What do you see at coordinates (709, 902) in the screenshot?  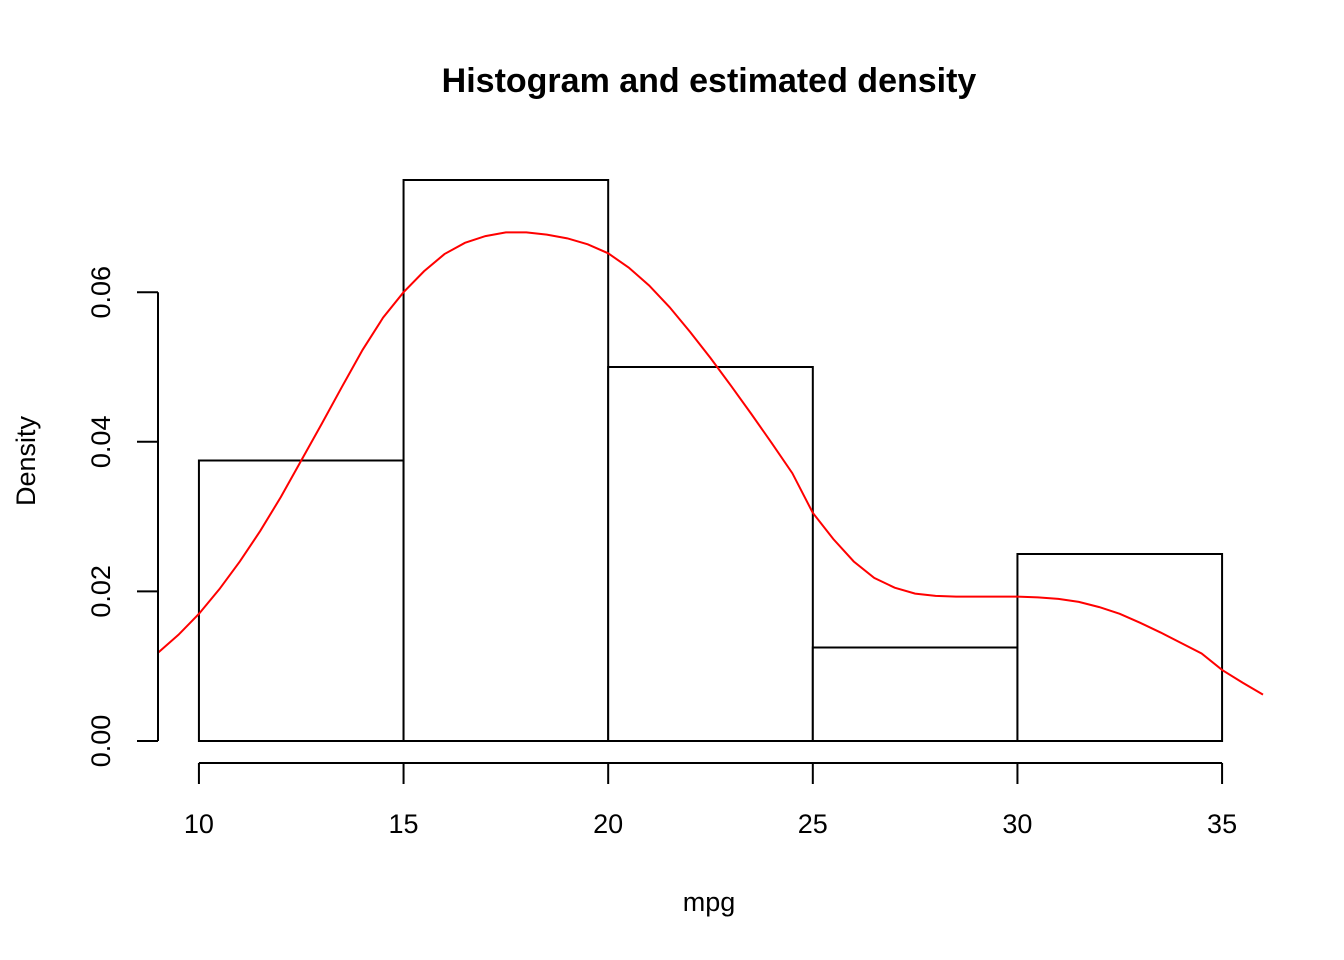 I see `x-axis-label: mpg` at bounding box center [709, 902].